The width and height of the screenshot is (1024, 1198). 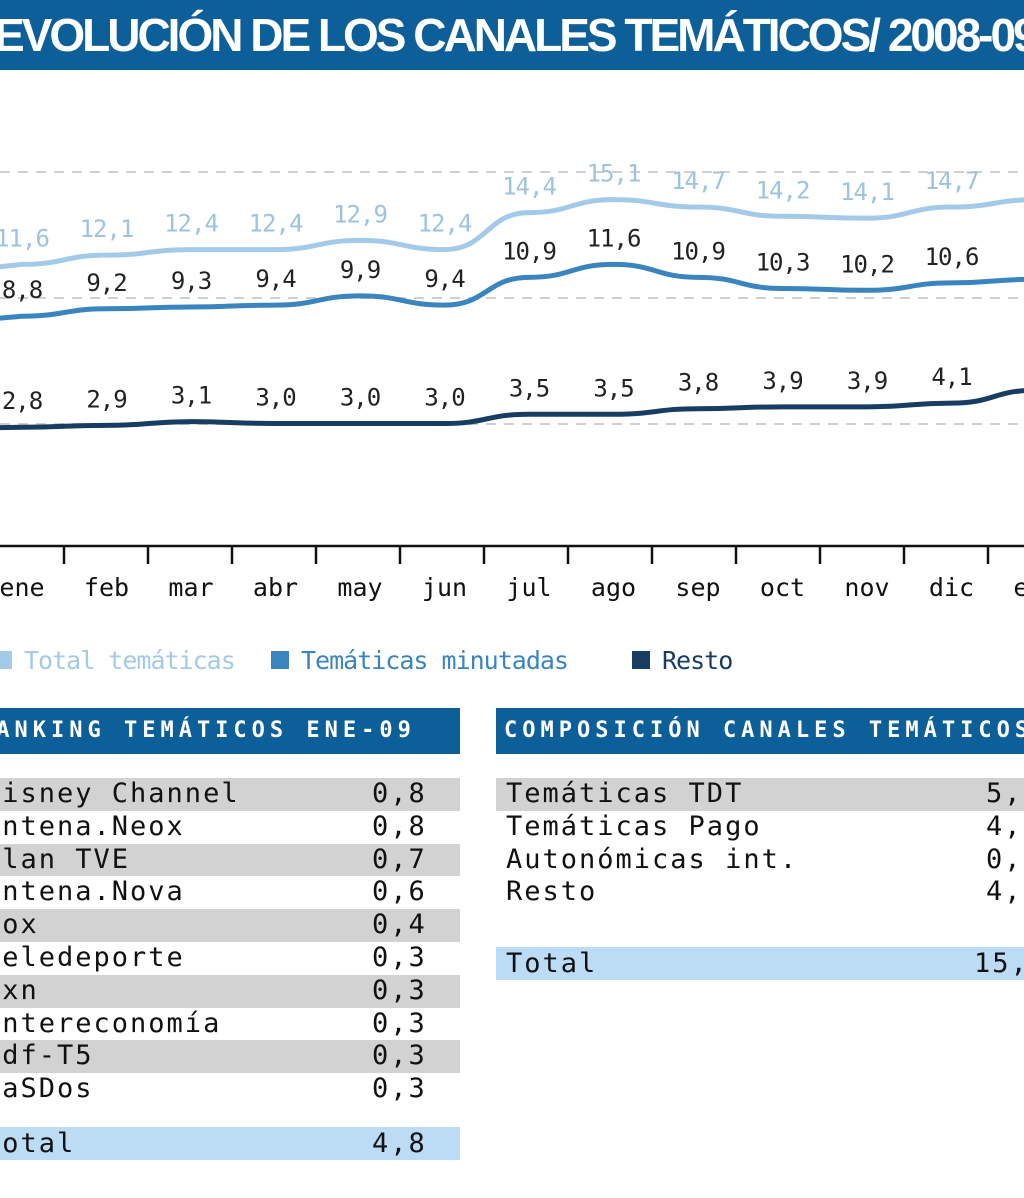 I want to click on data-label: 3,8, so click(x=698, y=383).